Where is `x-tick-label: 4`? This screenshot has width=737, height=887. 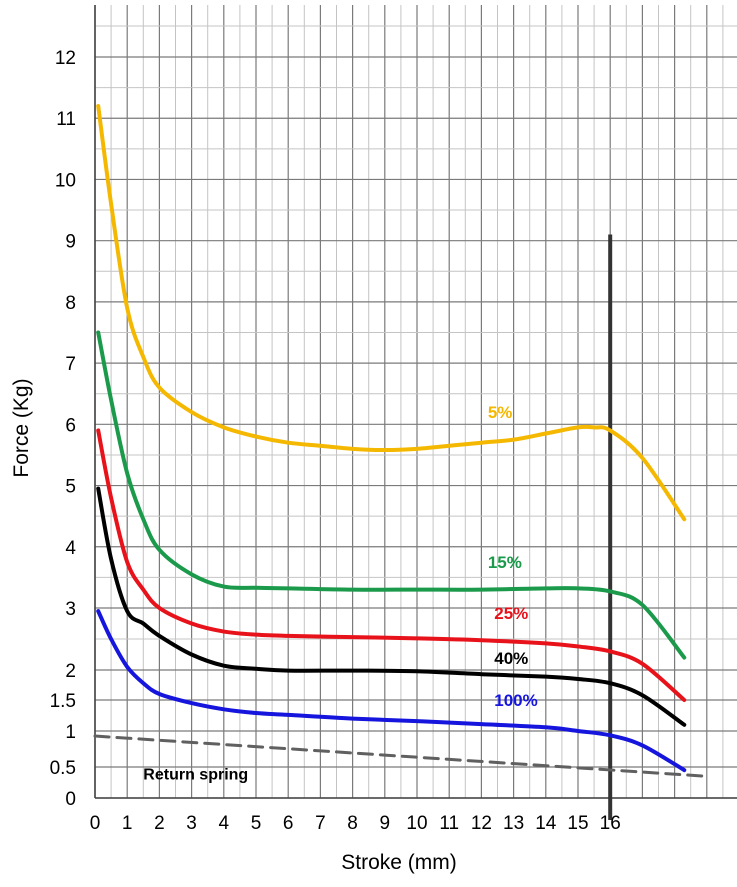 x-tick-label: 4 is located at coordinates (224, 823).